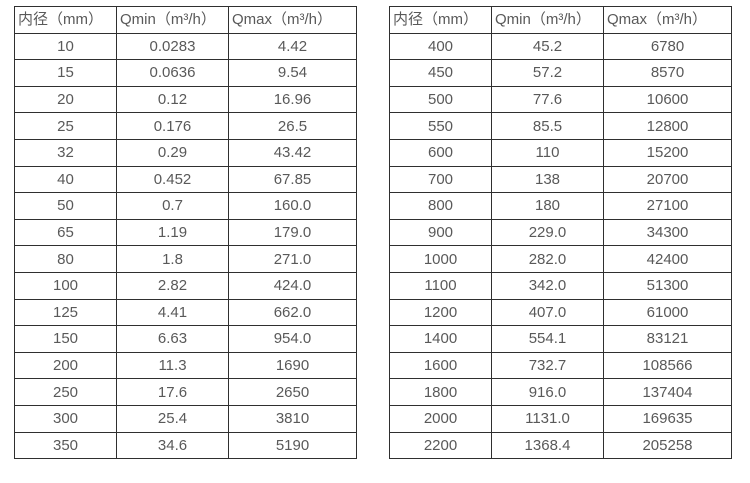 This screenshot has height=483, width=750. I want to click on table-row: 900 229.0 34300, so click(560, 232).